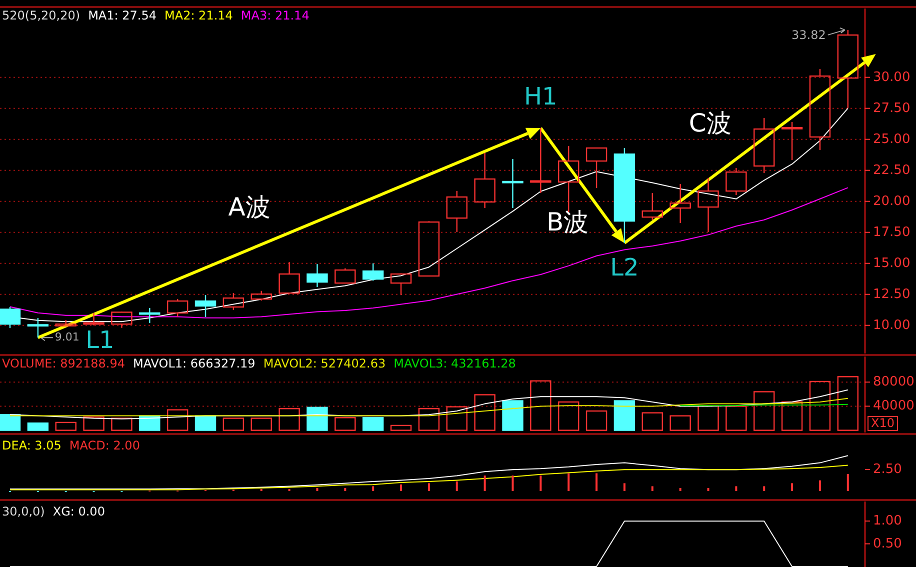  I want to click on text: 2.50, so click(887, 470).